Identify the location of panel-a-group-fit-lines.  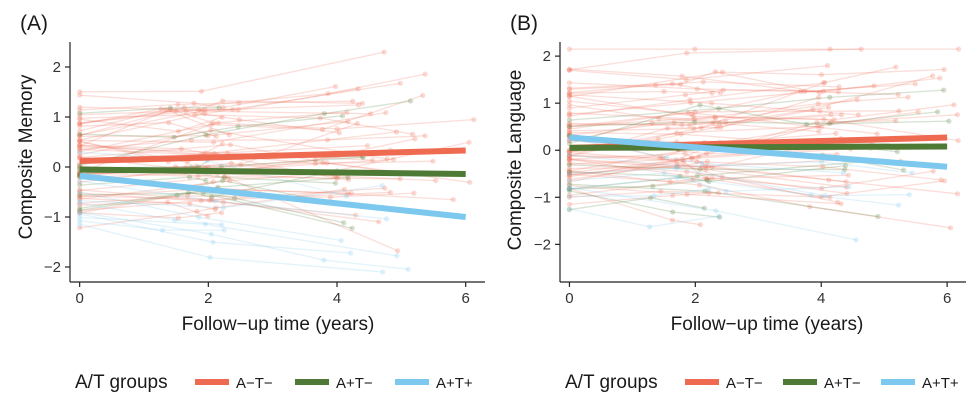
(273, 183).